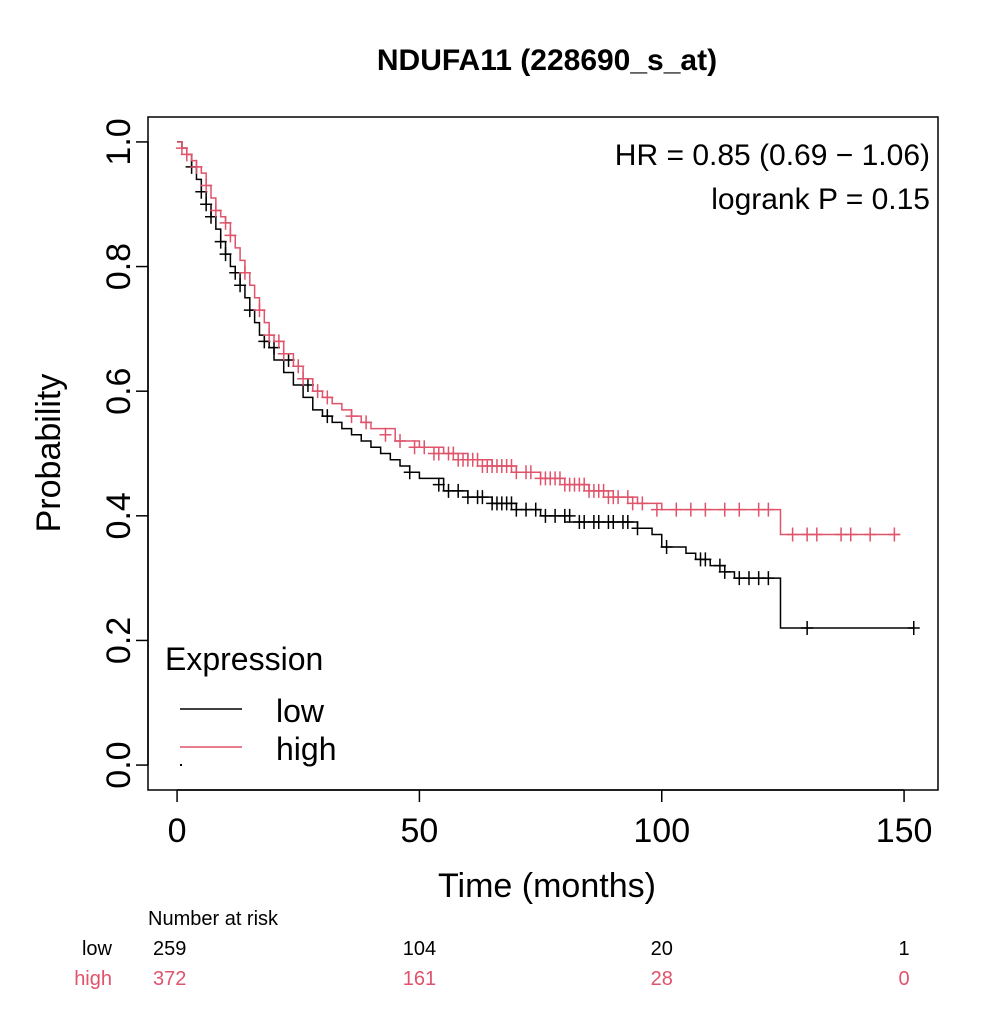  What do you see at coordinates (213, 919) in the screenshot?
I see `risk-heading: Number at risk` at bounding box center [213, 919].